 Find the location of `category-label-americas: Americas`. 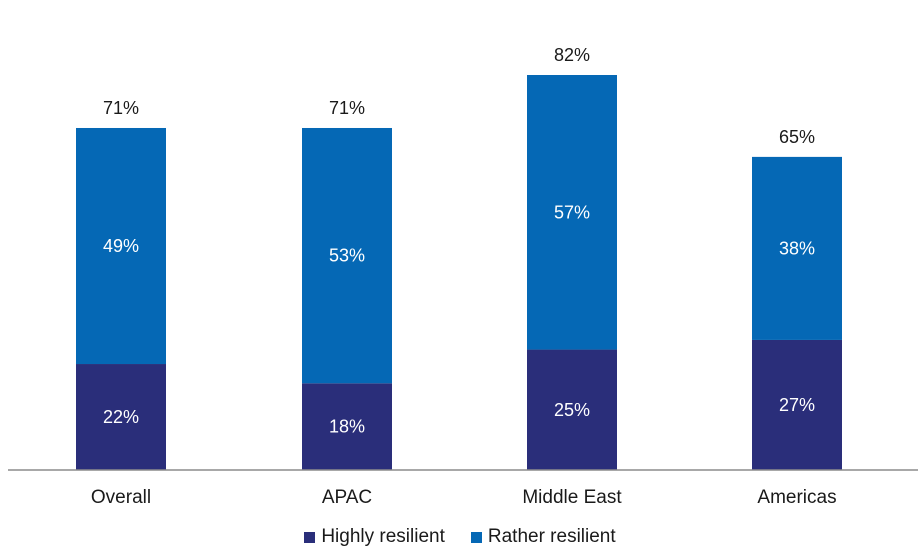

category-label-americas: Americas is located at coordinates (796, 497).